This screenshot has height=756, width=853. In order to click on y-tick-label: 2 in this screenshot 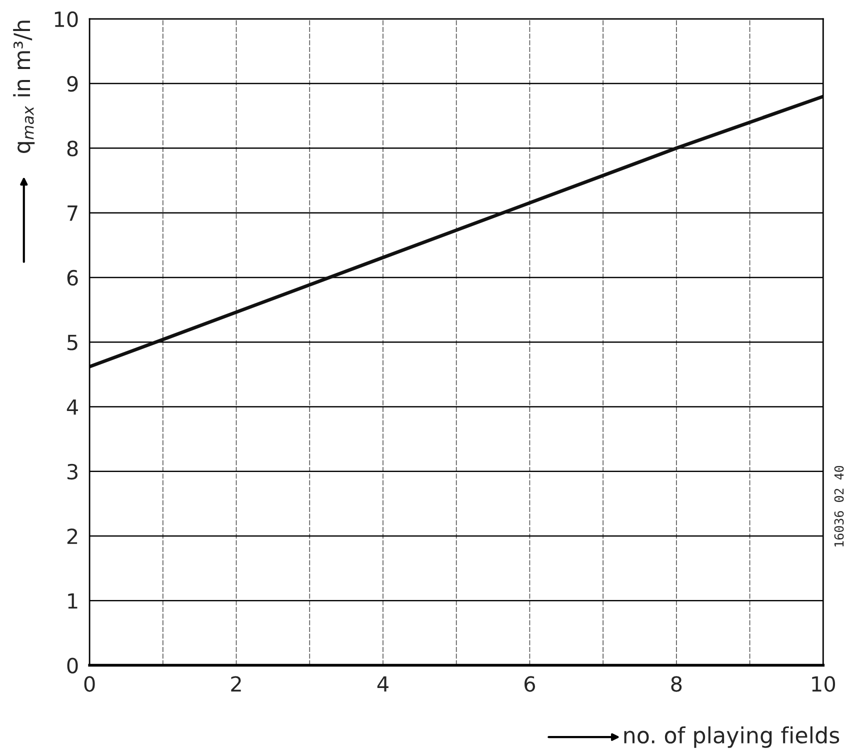, I will do `click(72, 536)`.